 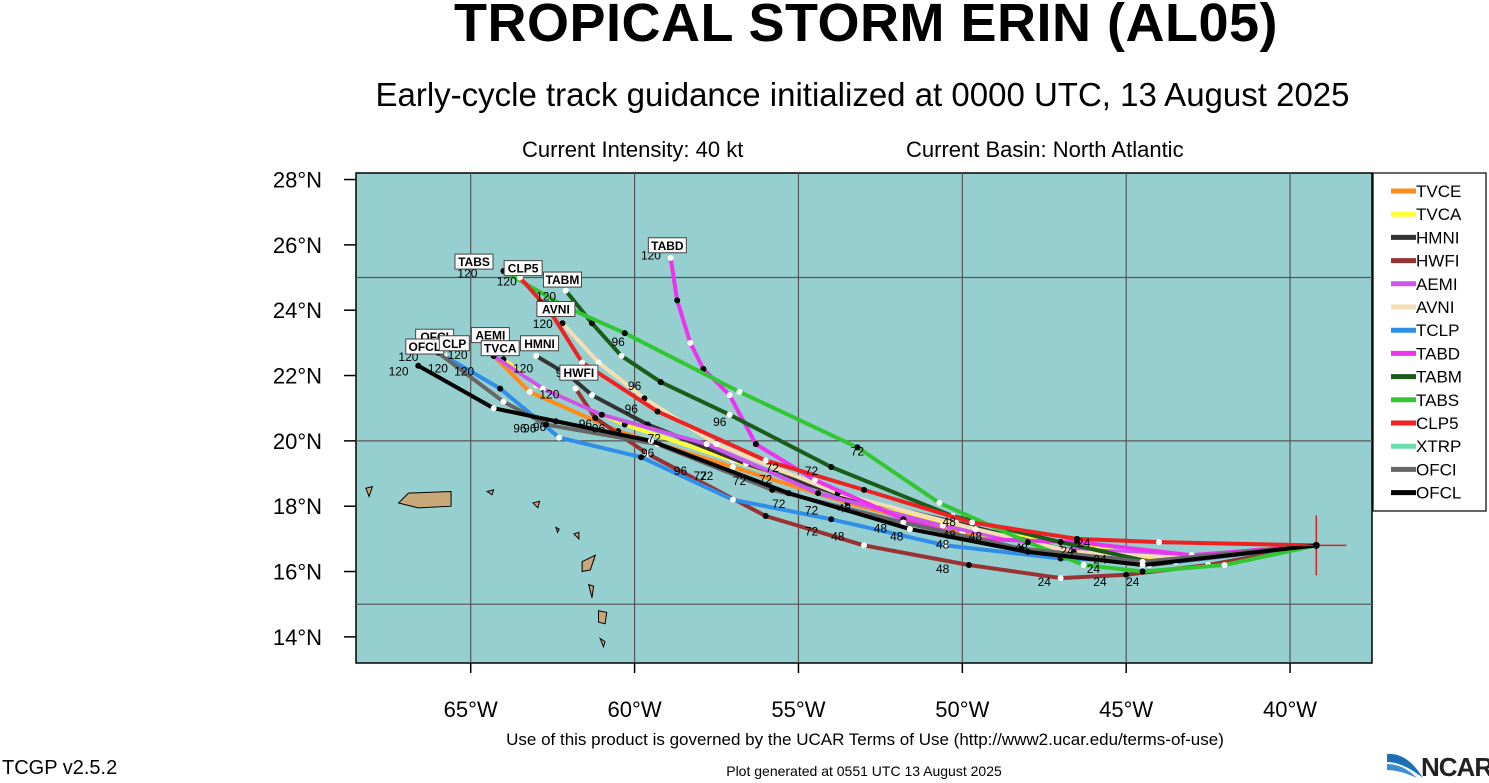 I want to click on model-end-label-text: AEMI, so click(x=490, y=336).